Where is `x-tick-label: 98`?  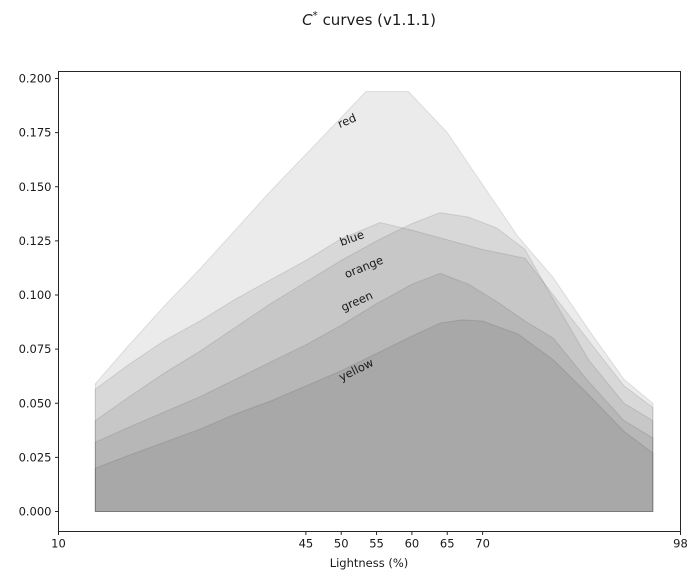 x-tick-label: 98 is located at coordinates (680, 543).